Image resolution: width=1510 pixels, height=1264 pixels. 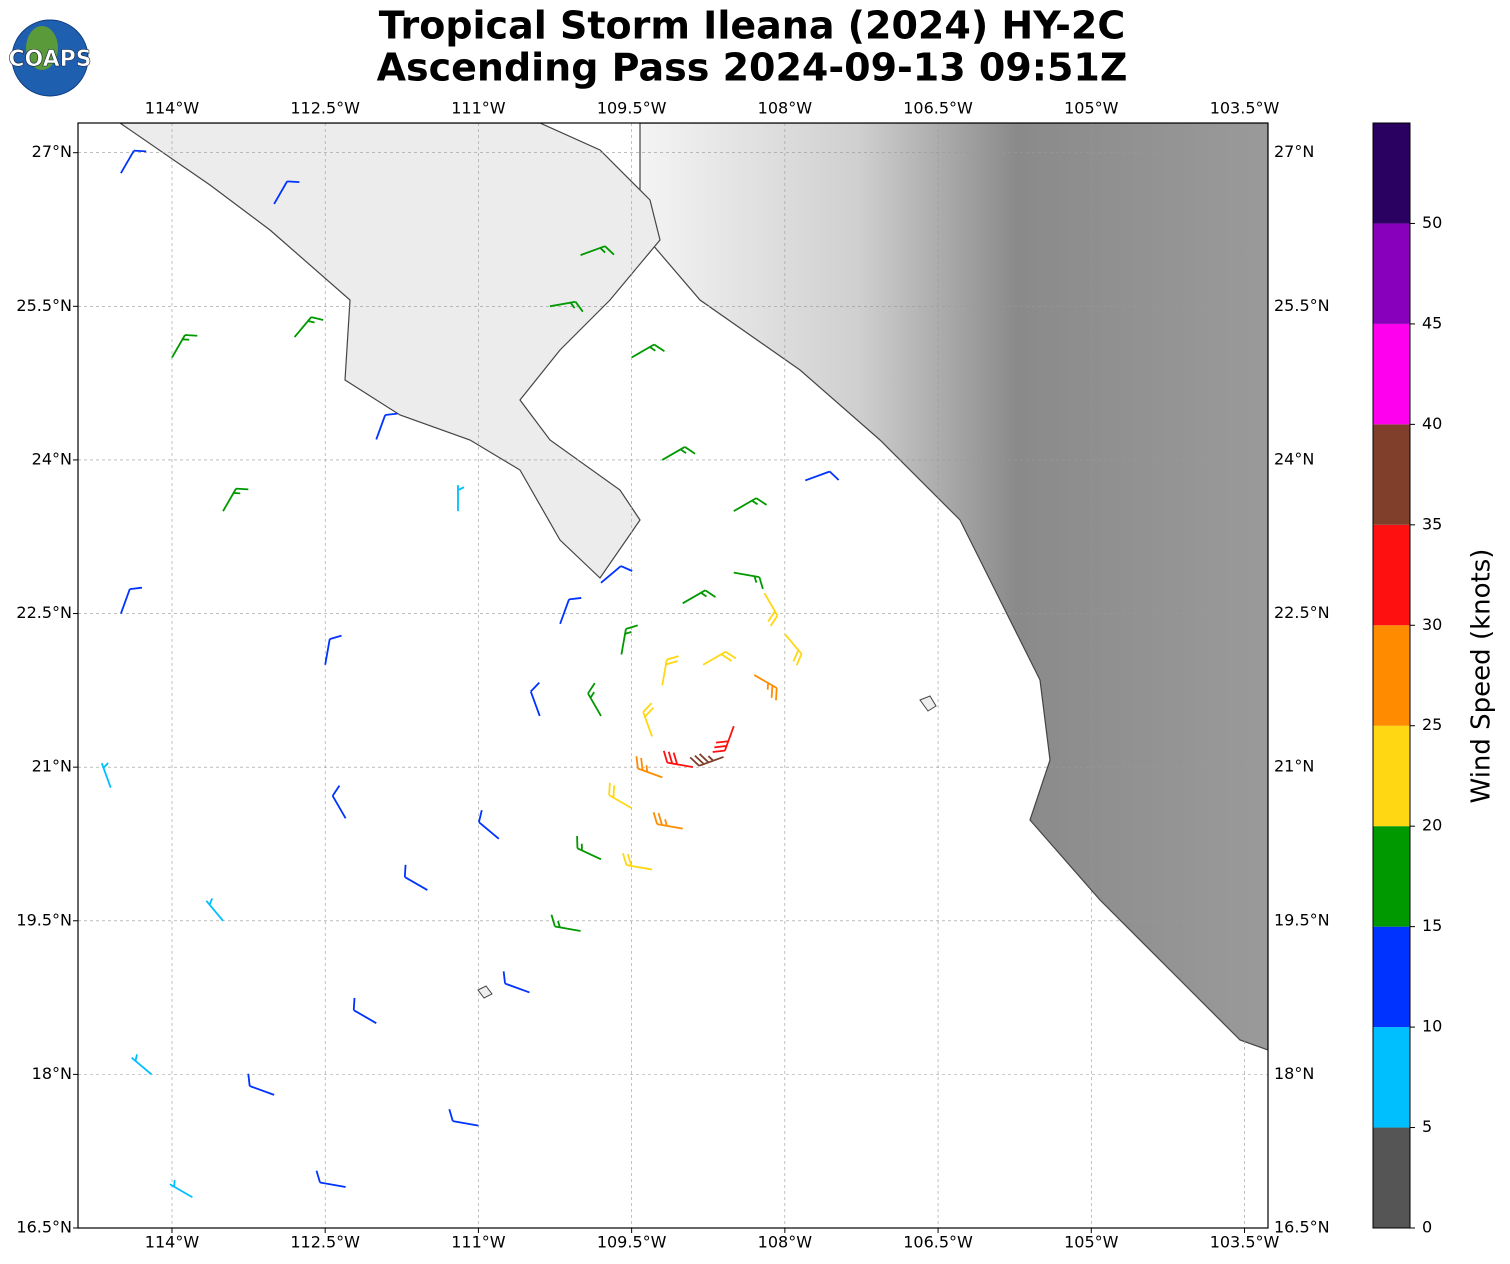 I want to click on colorbar-tick-label: 10, so click(x=1432, y=1026).